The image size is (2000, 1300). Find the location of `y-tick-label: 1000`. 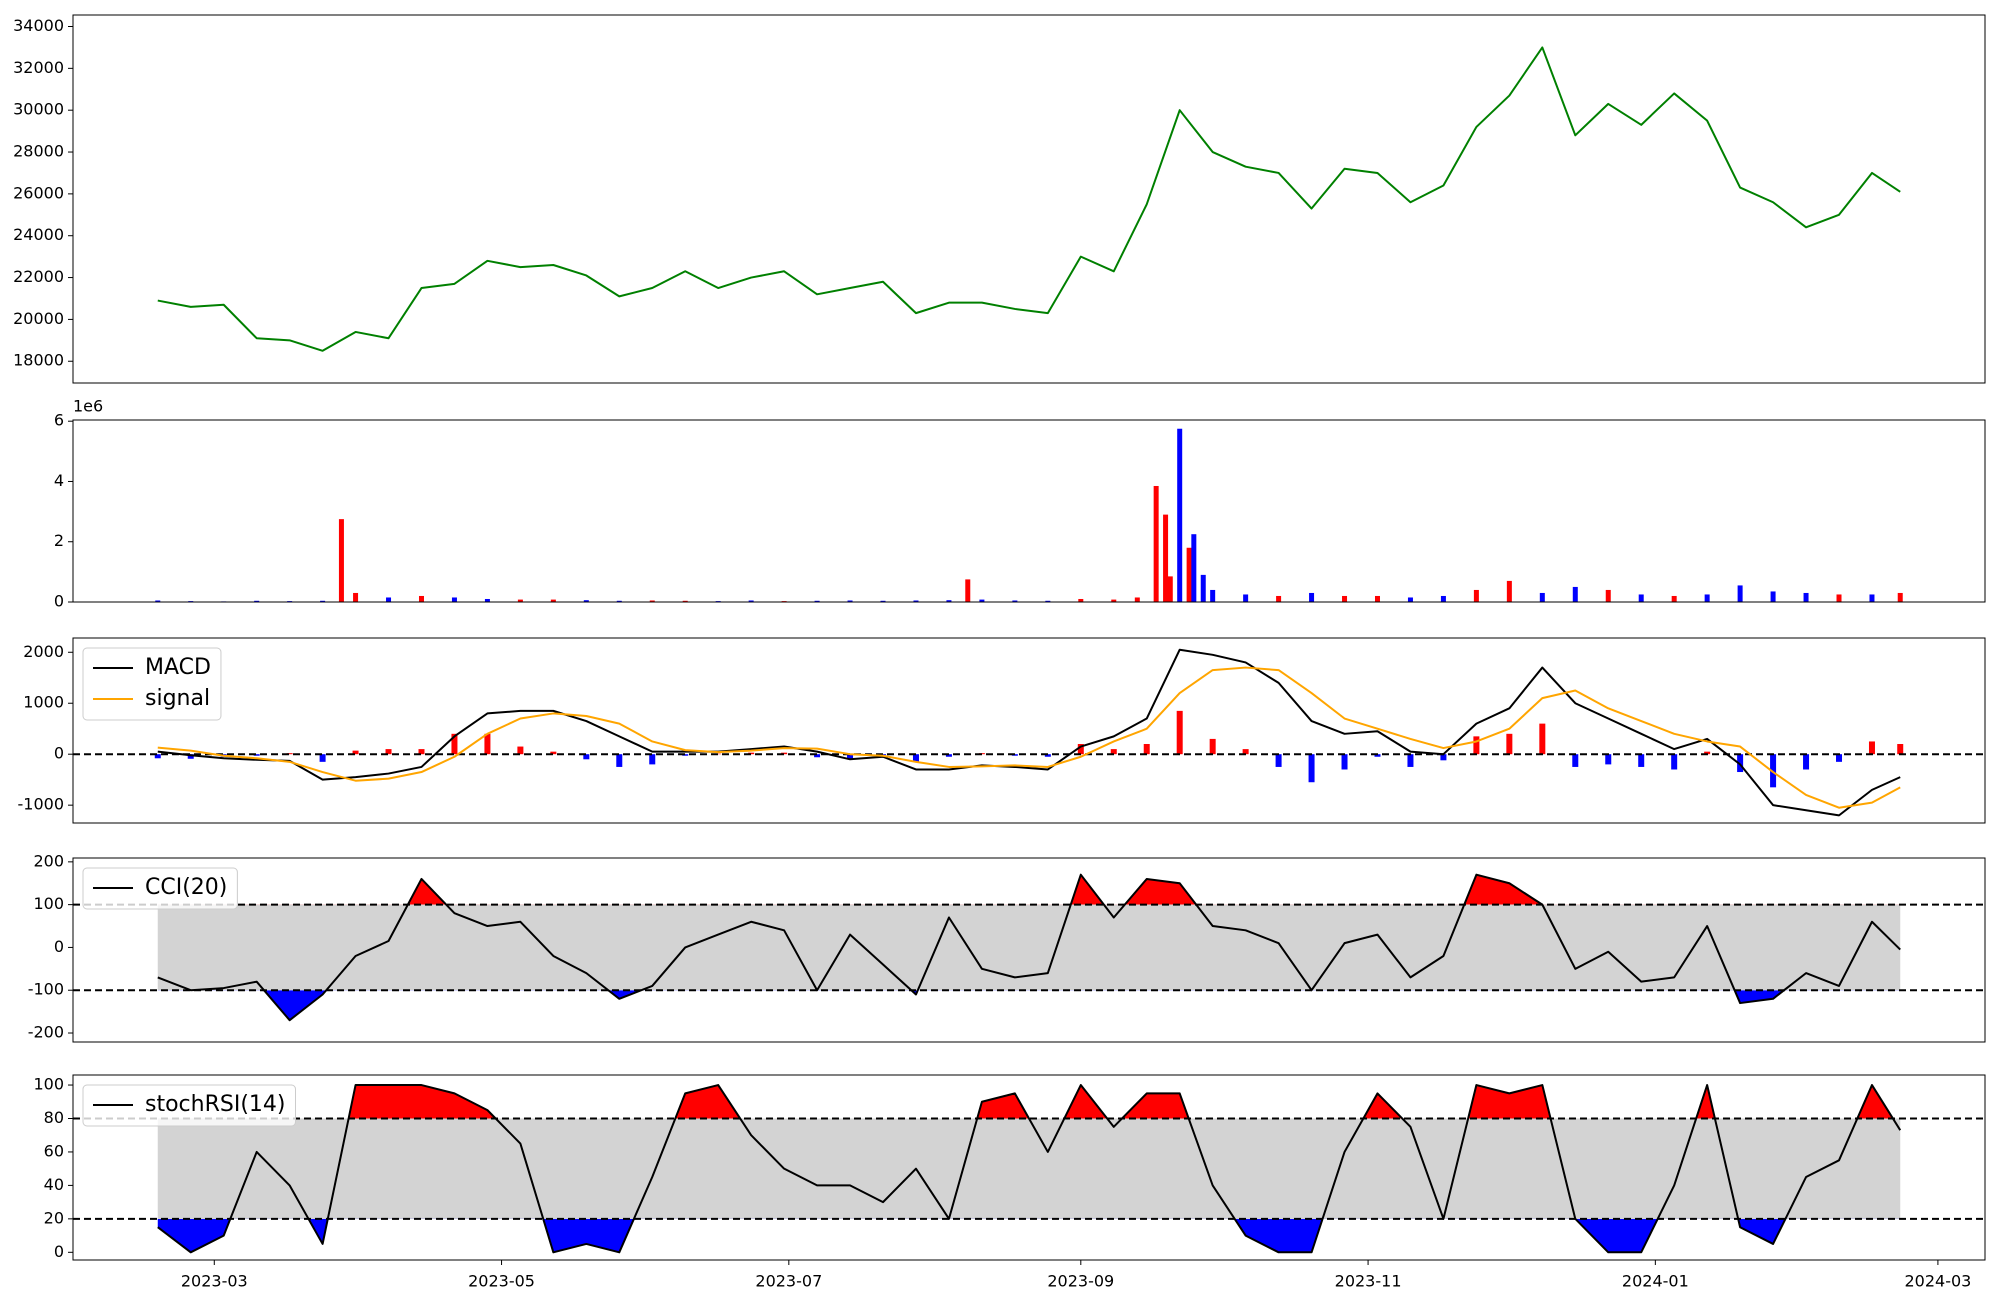

y-tick-label: 1000 is located at coordinates (43, 702).